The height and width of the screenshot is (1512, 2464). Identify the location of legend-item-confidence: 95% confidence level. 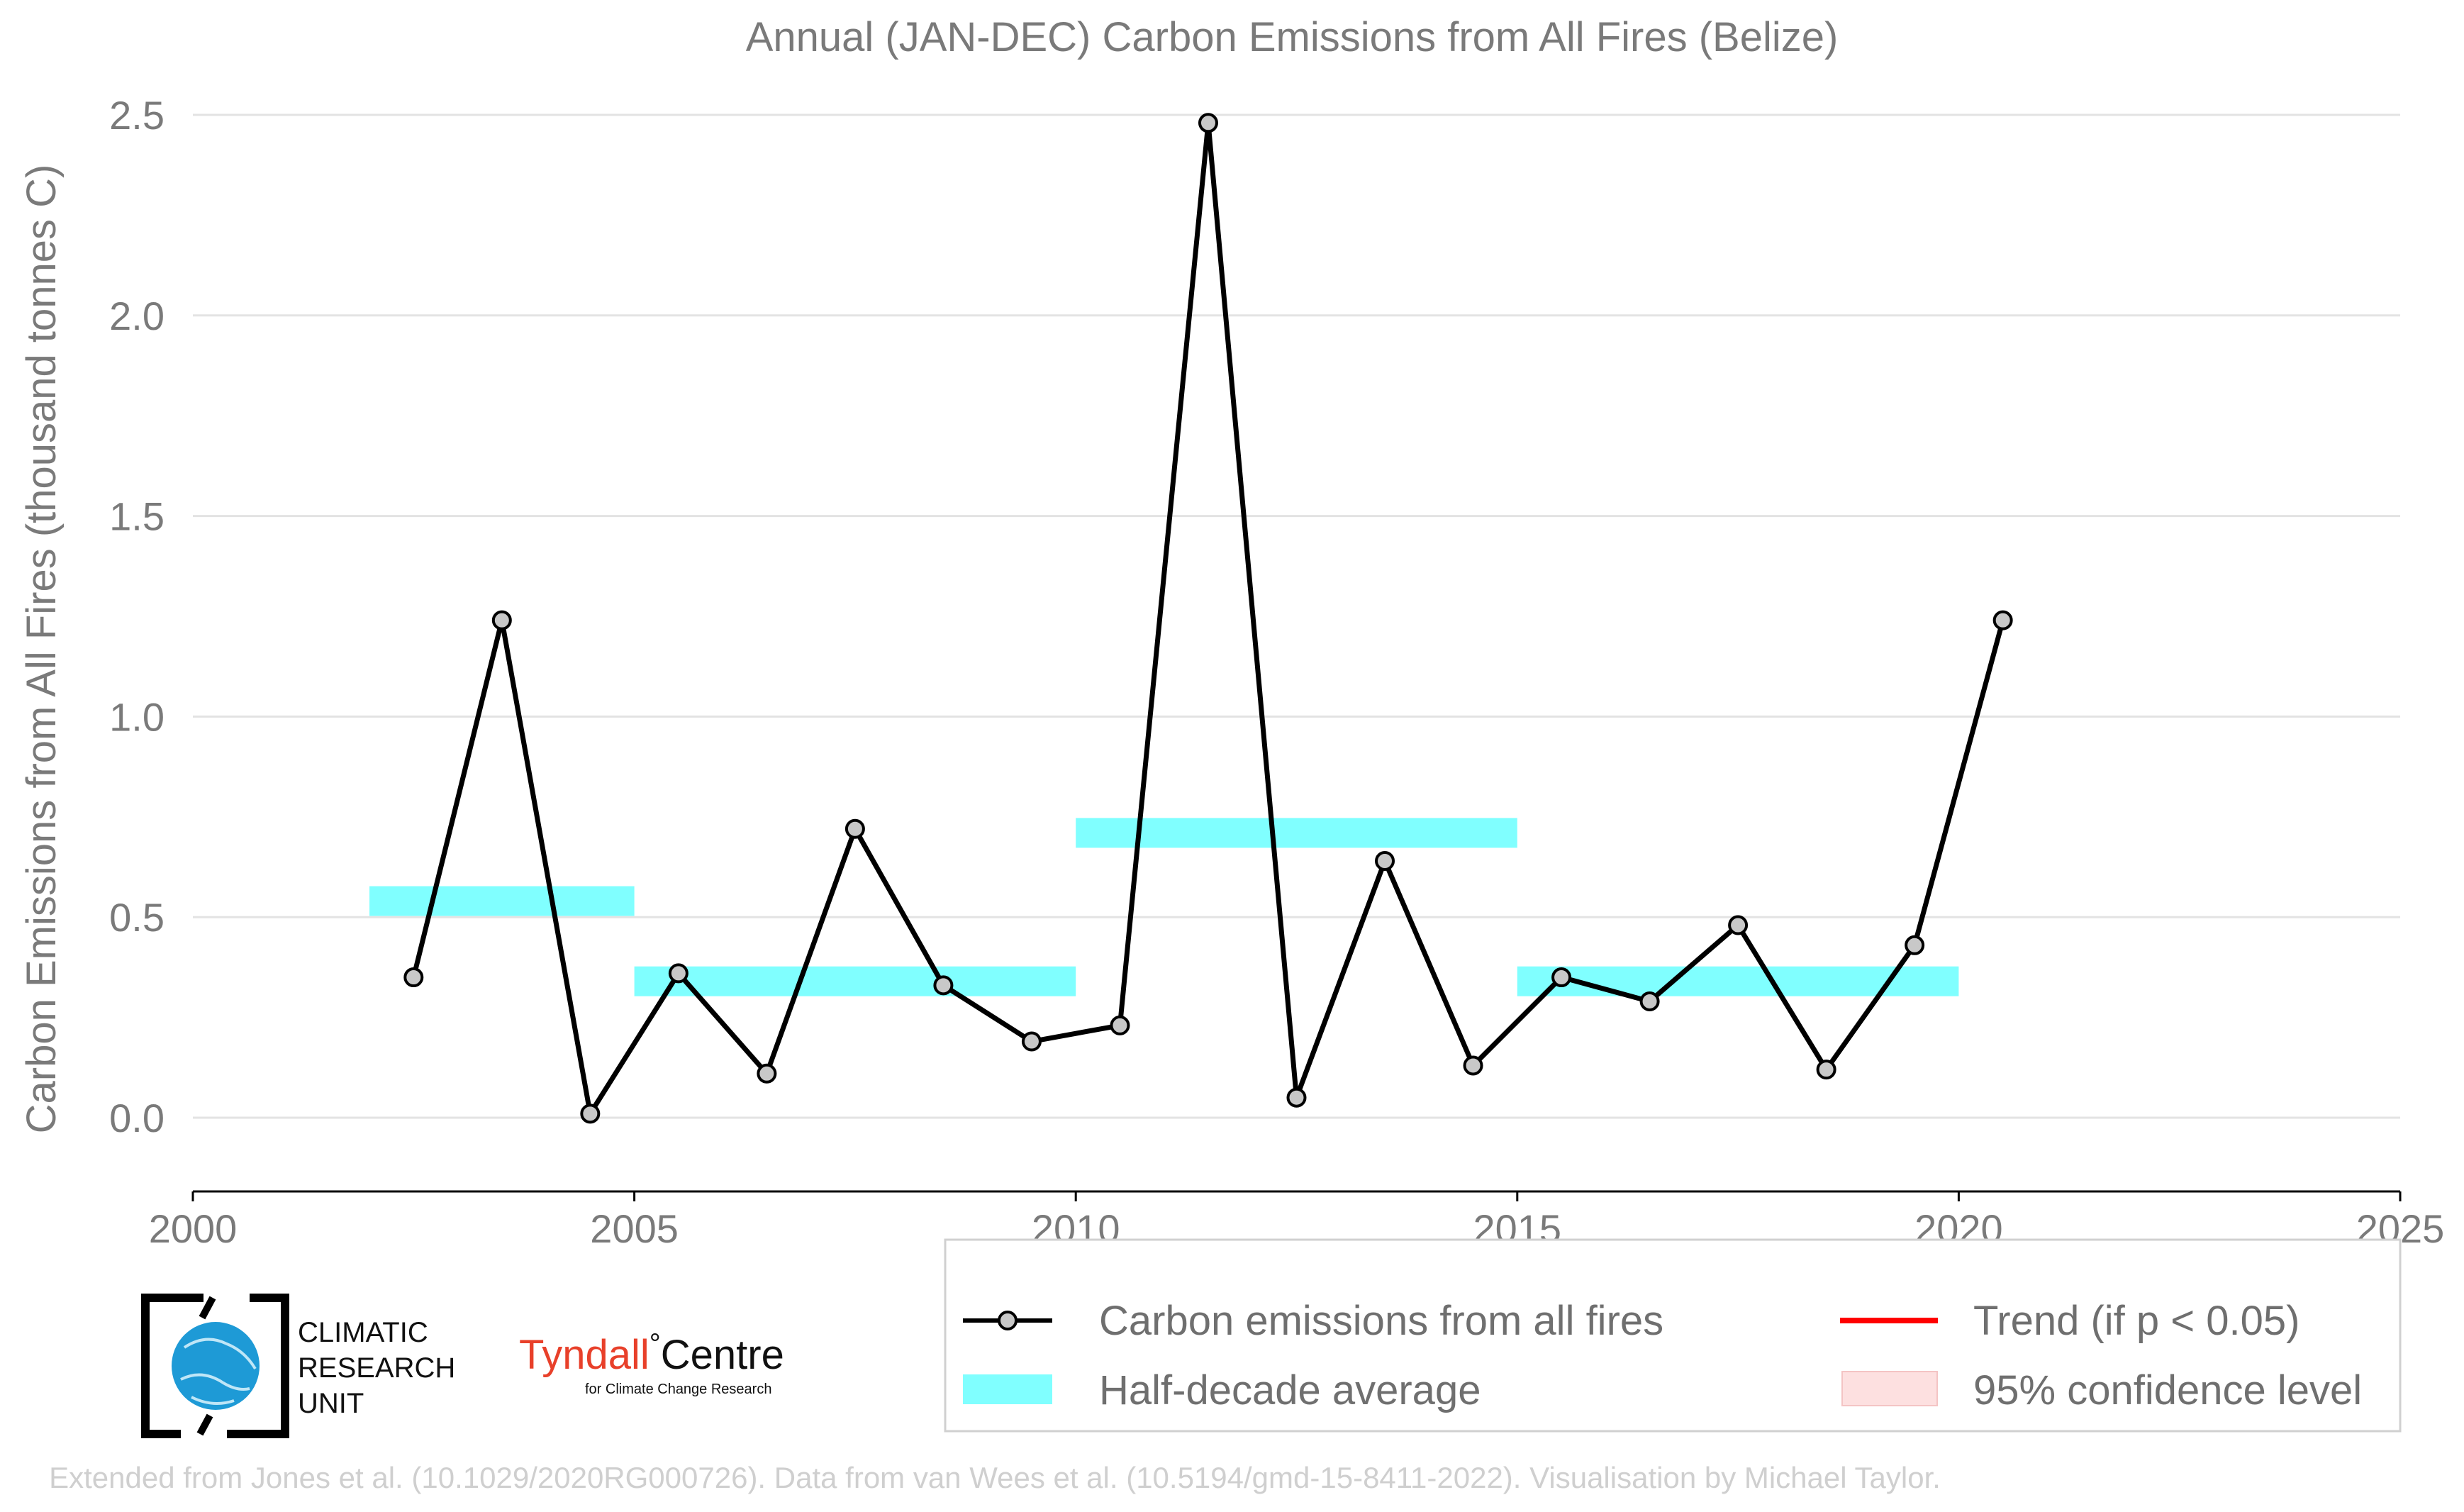
(2101, 1390).